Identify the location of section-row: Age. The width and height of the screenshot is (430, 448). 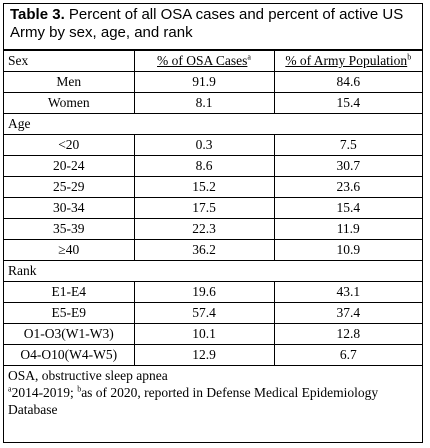
(213, 124).